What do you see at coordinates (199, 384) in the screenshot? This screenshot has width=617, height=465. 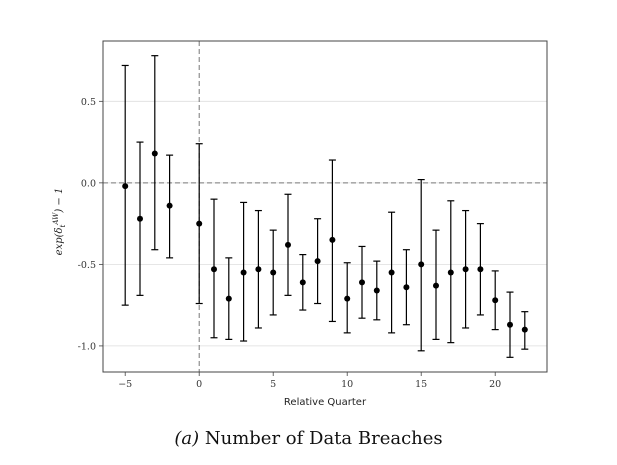 I see `x-tick-label: 0` at bounding box center [199, 384].